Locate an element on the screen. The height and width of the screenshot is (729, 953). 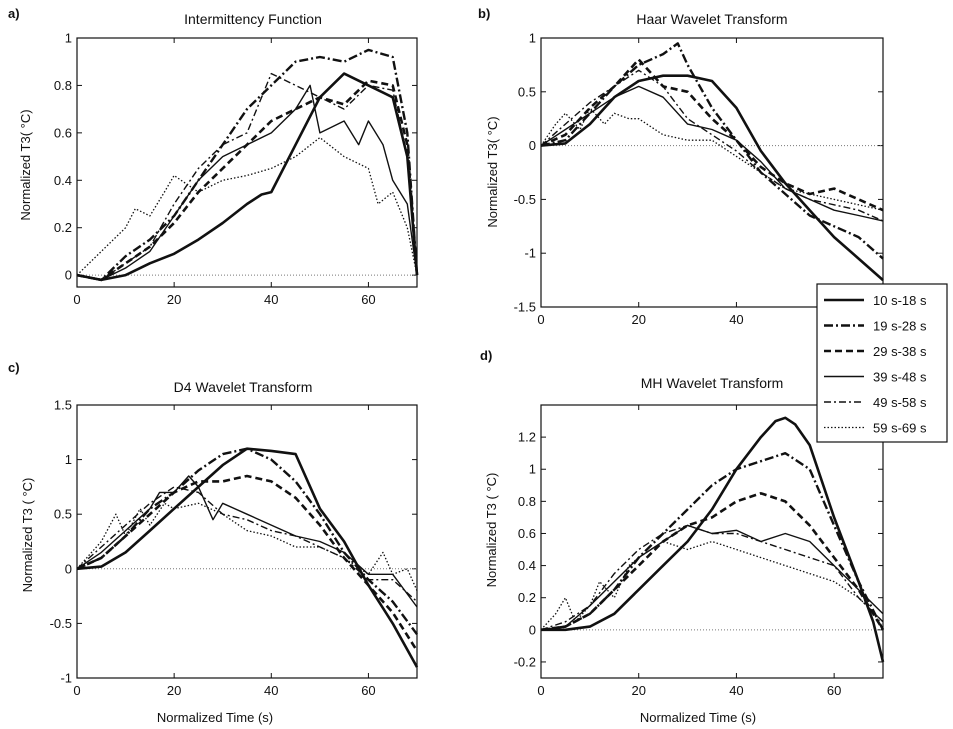
y-tick-label: -0.2 is located at coordinates (525, 661).